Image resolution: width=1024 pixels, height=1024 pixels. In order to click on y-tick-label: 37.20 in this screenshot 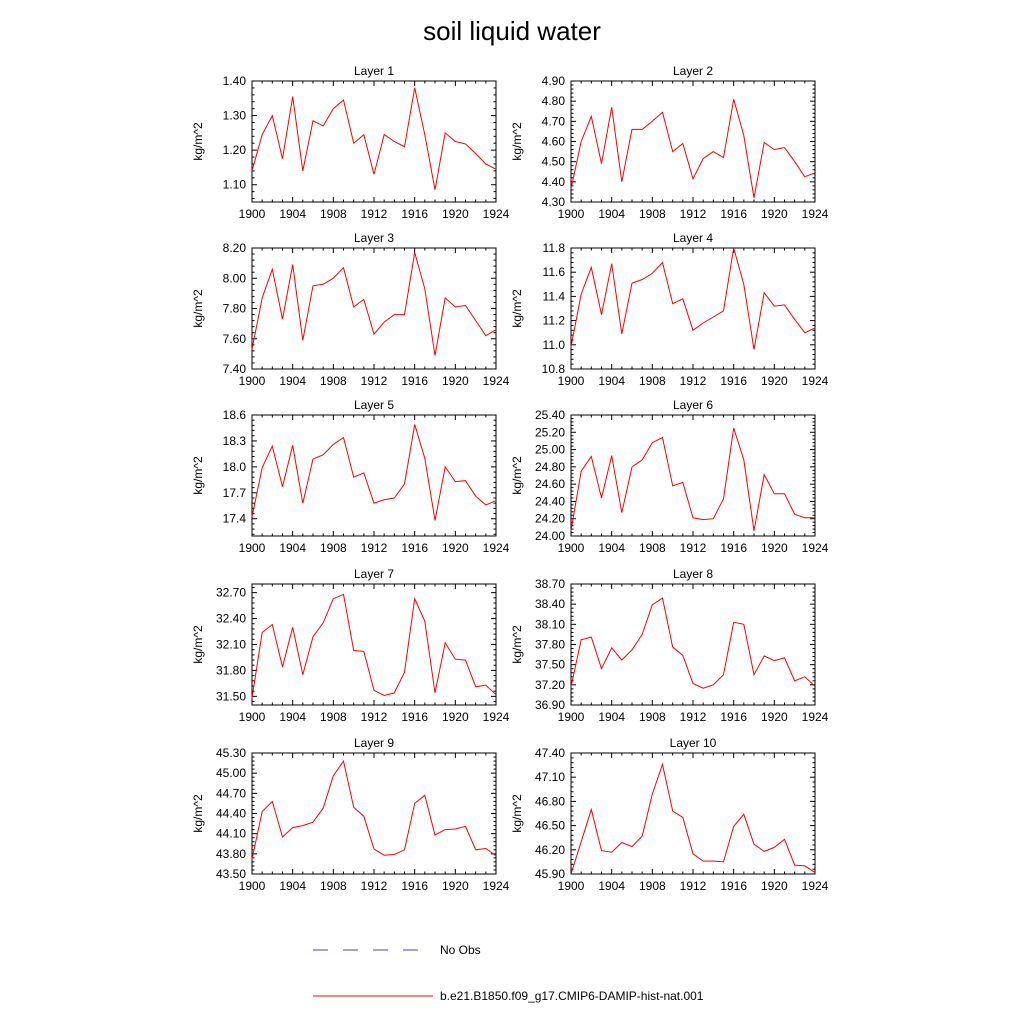, I will do `click(550, 685)`.